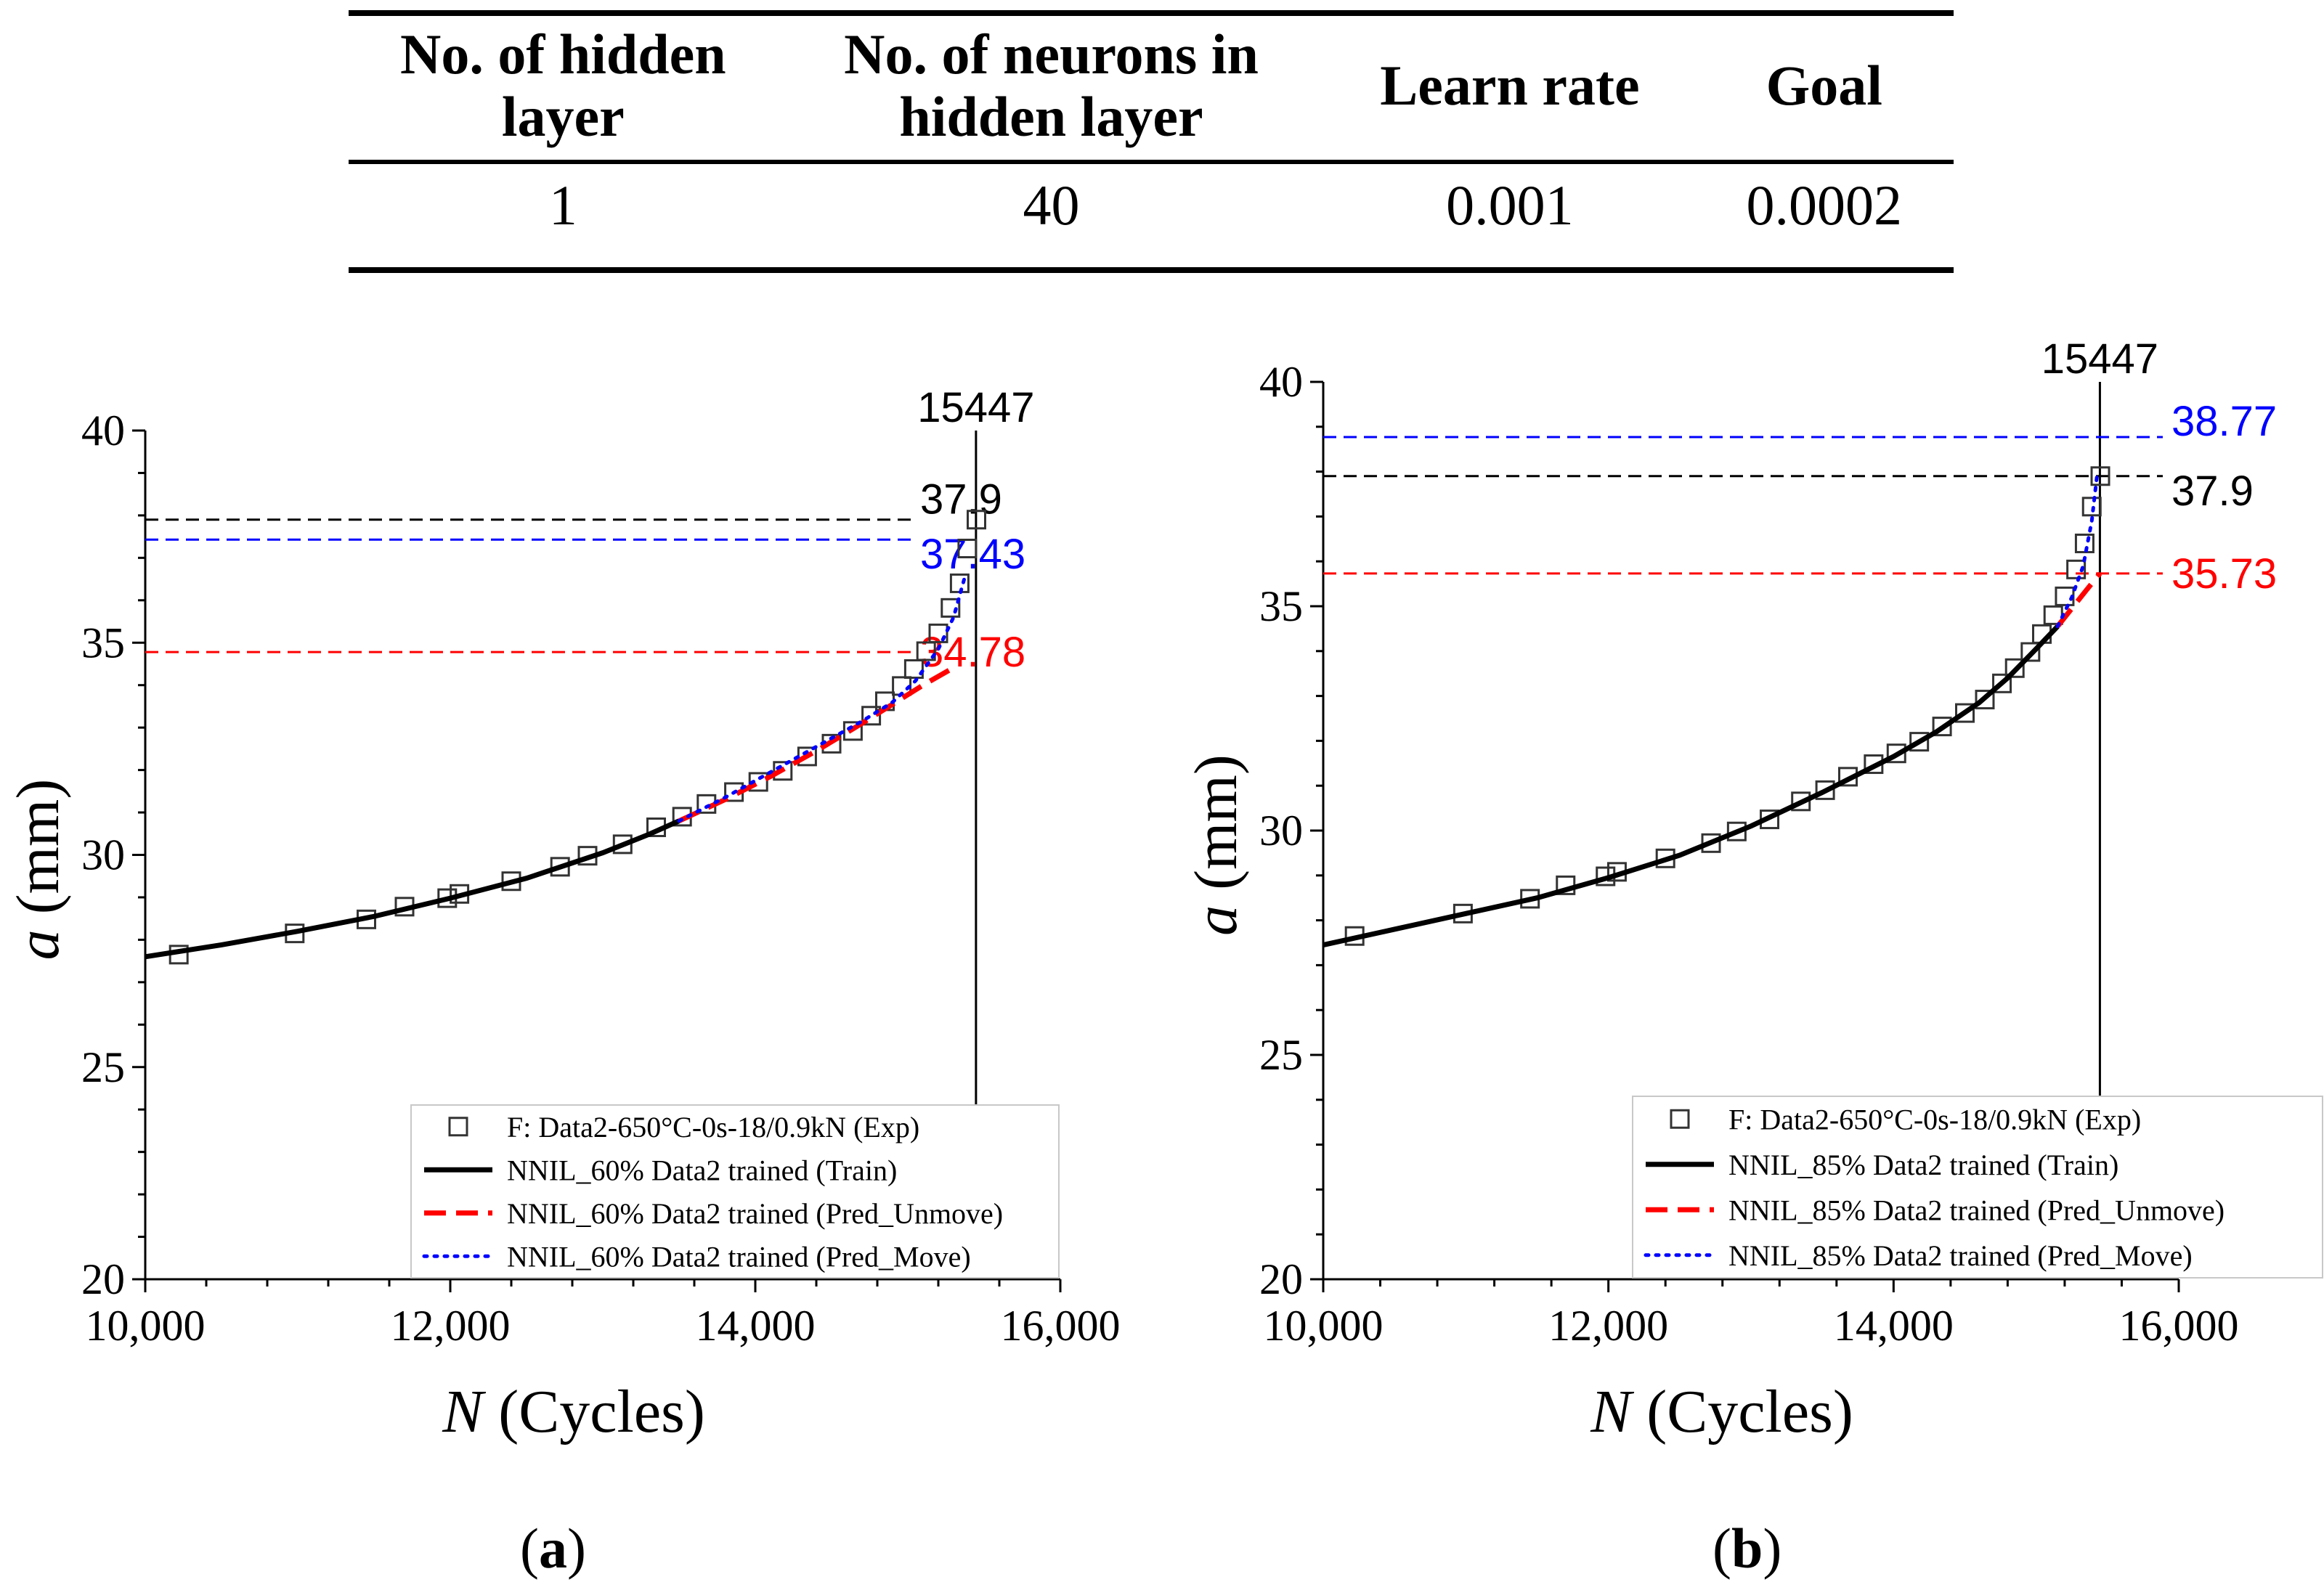 This screenshot has width=2324, height=1582. What do you see at coordinates (739, 1256) in the screenshot?
I see `legend-label: NNIL_60% Data2 trained (Pred_Move)` at bounding box center [739, 1256].